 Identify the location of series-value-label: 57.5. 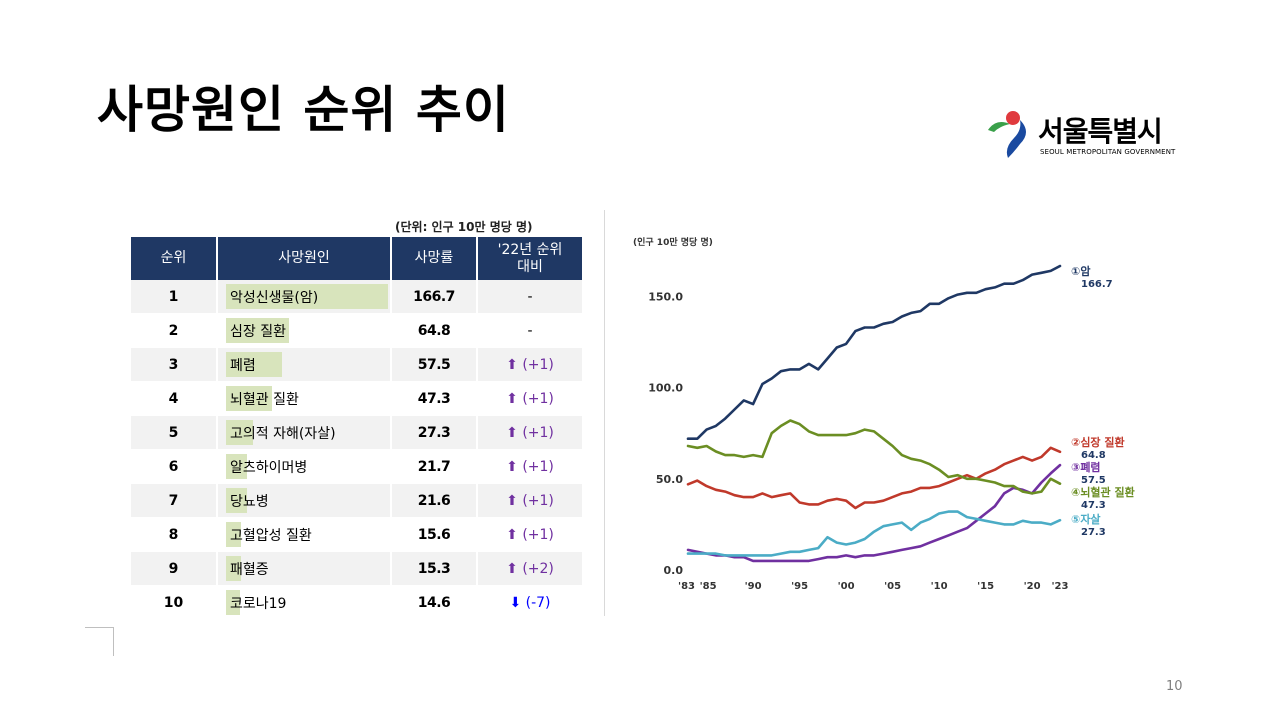
(1093, 480).